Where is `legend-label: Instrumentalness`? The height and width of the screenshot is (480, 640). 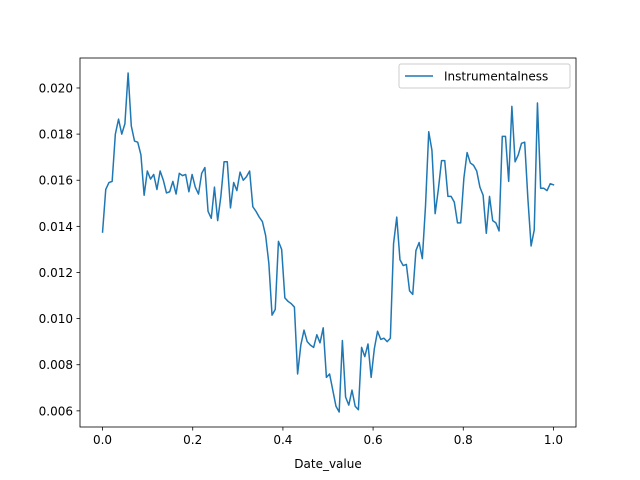
legend-label: Instrumentalness is located at coordinates (496, 77).